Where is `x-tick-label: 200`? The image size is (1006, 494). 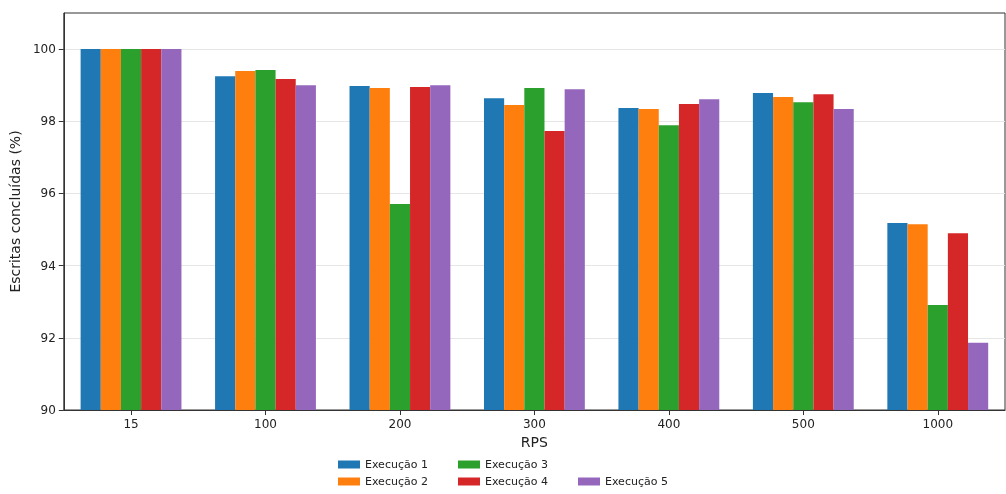
x-tick-label: 200 is located at coordinates (400, 424).